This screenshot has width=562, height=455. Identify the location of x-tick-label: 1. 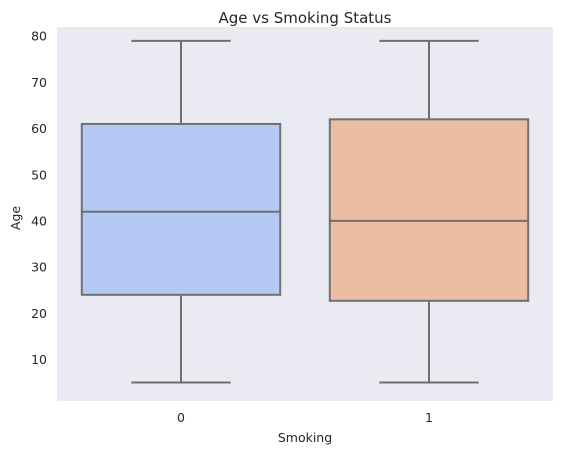
(429, 417).